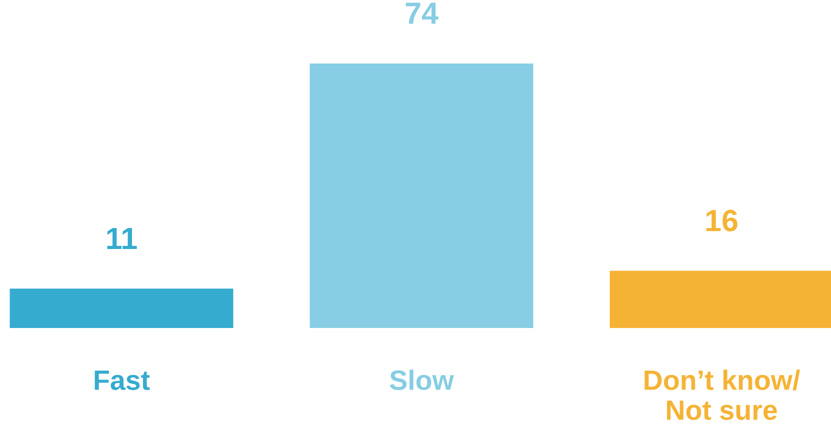 This screenshot has height=429, width=831. I want to click on x-tick-label: Slow, so click(422, 380).